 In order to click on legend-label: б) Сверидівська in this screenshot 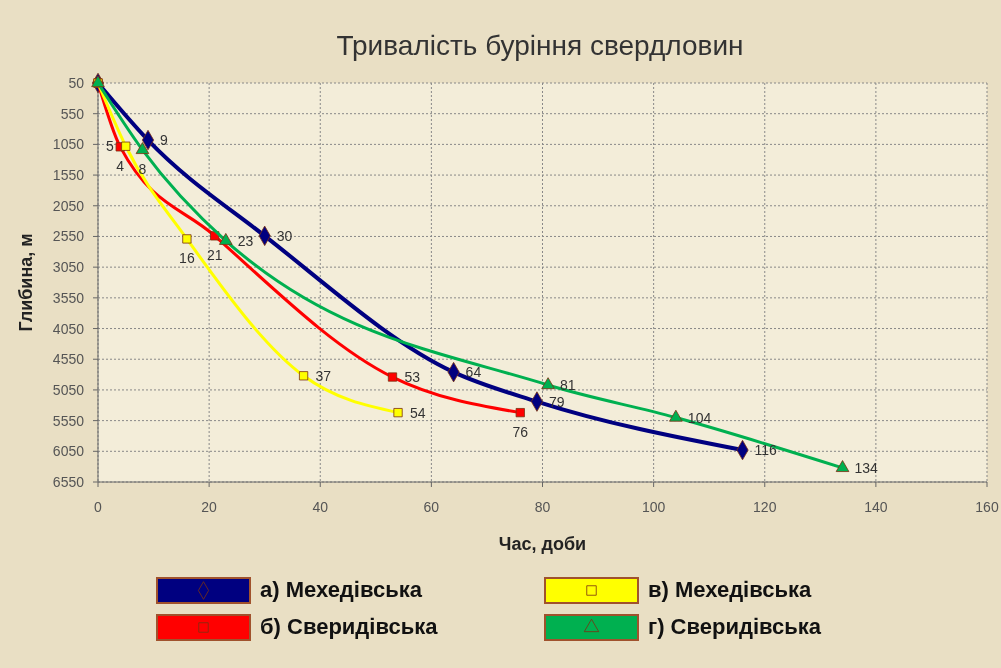, I will do `click(349, 626)`.